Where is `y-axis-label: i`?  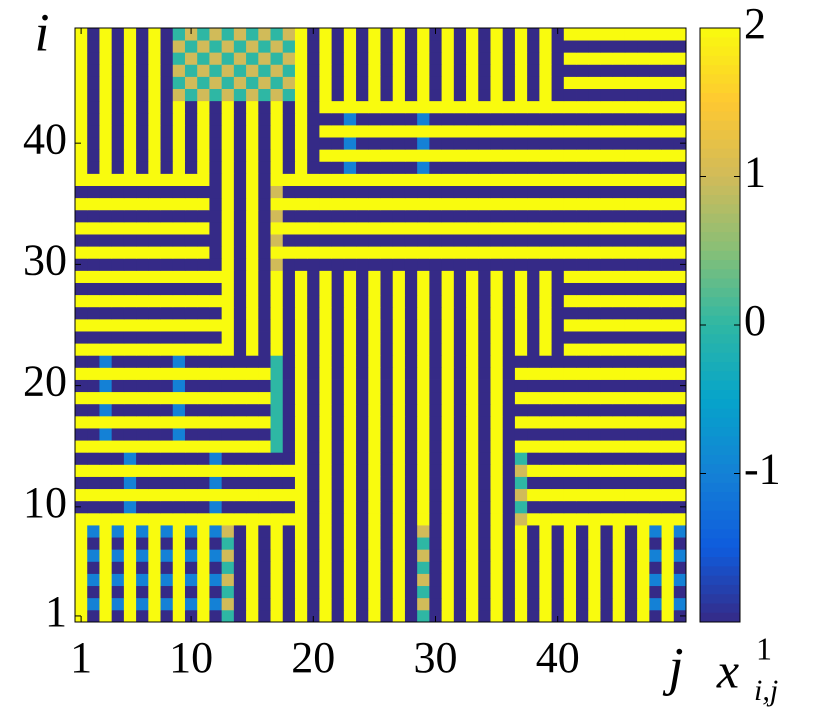
y-axis-label: i is located at coordinates (41, 32).